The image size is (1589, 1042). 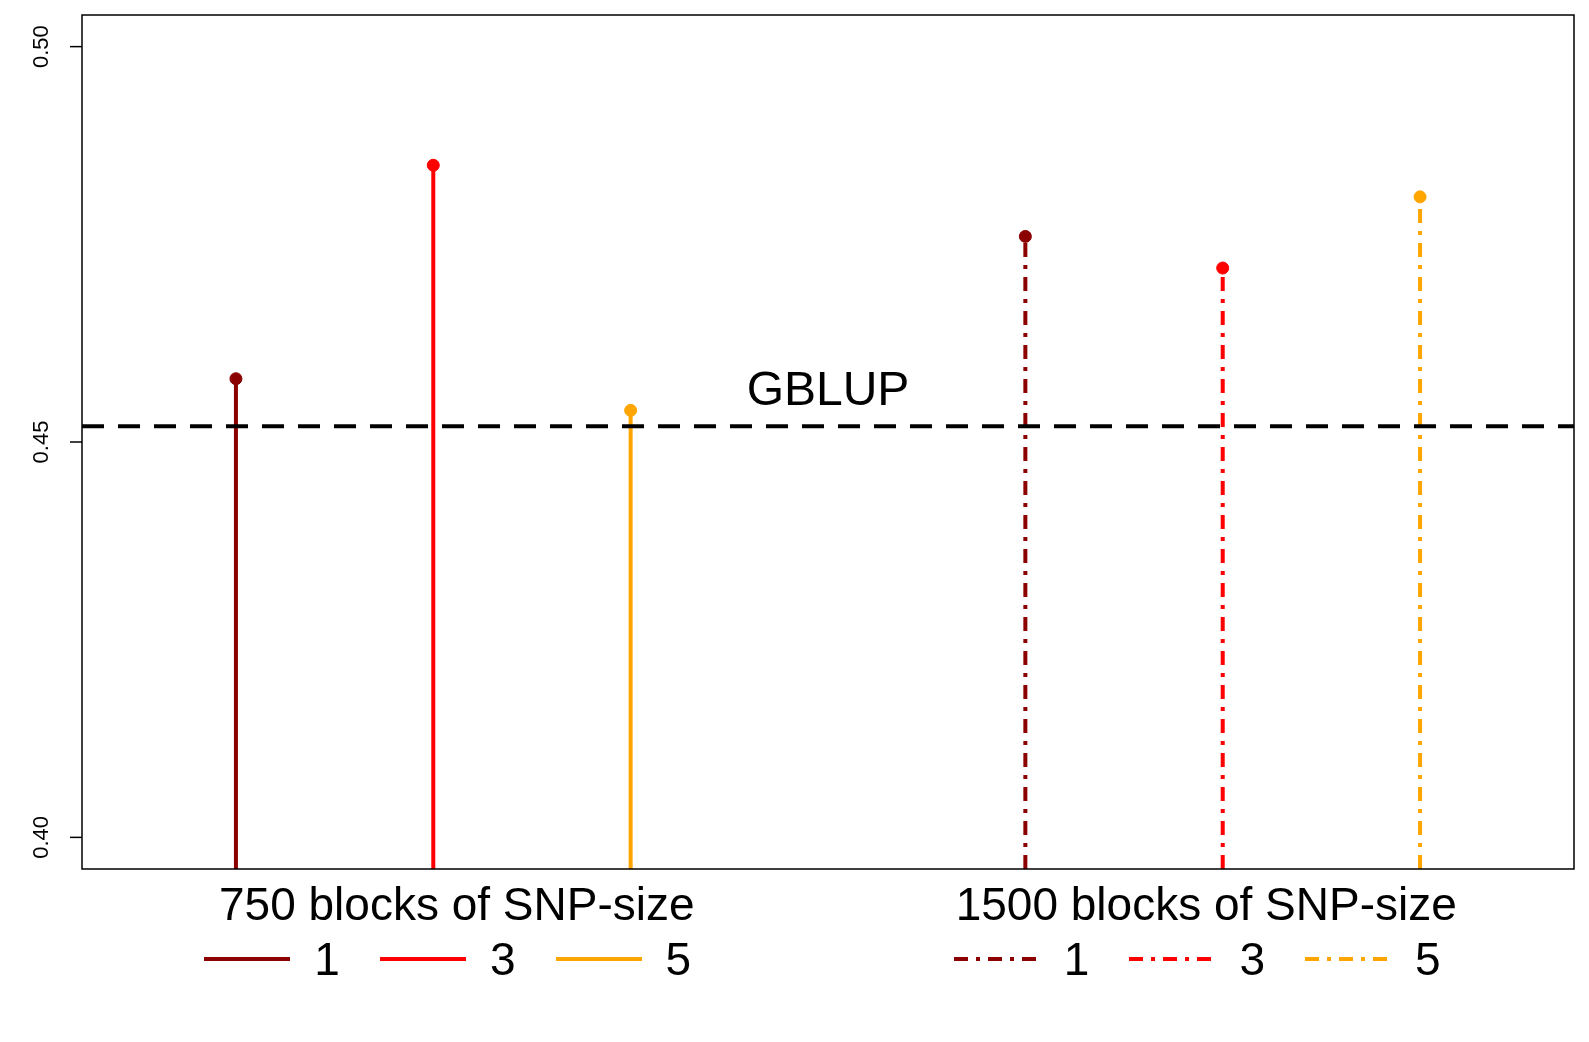 I want to click on ref-line-label: GBLUP, so click(x=828, y=389).